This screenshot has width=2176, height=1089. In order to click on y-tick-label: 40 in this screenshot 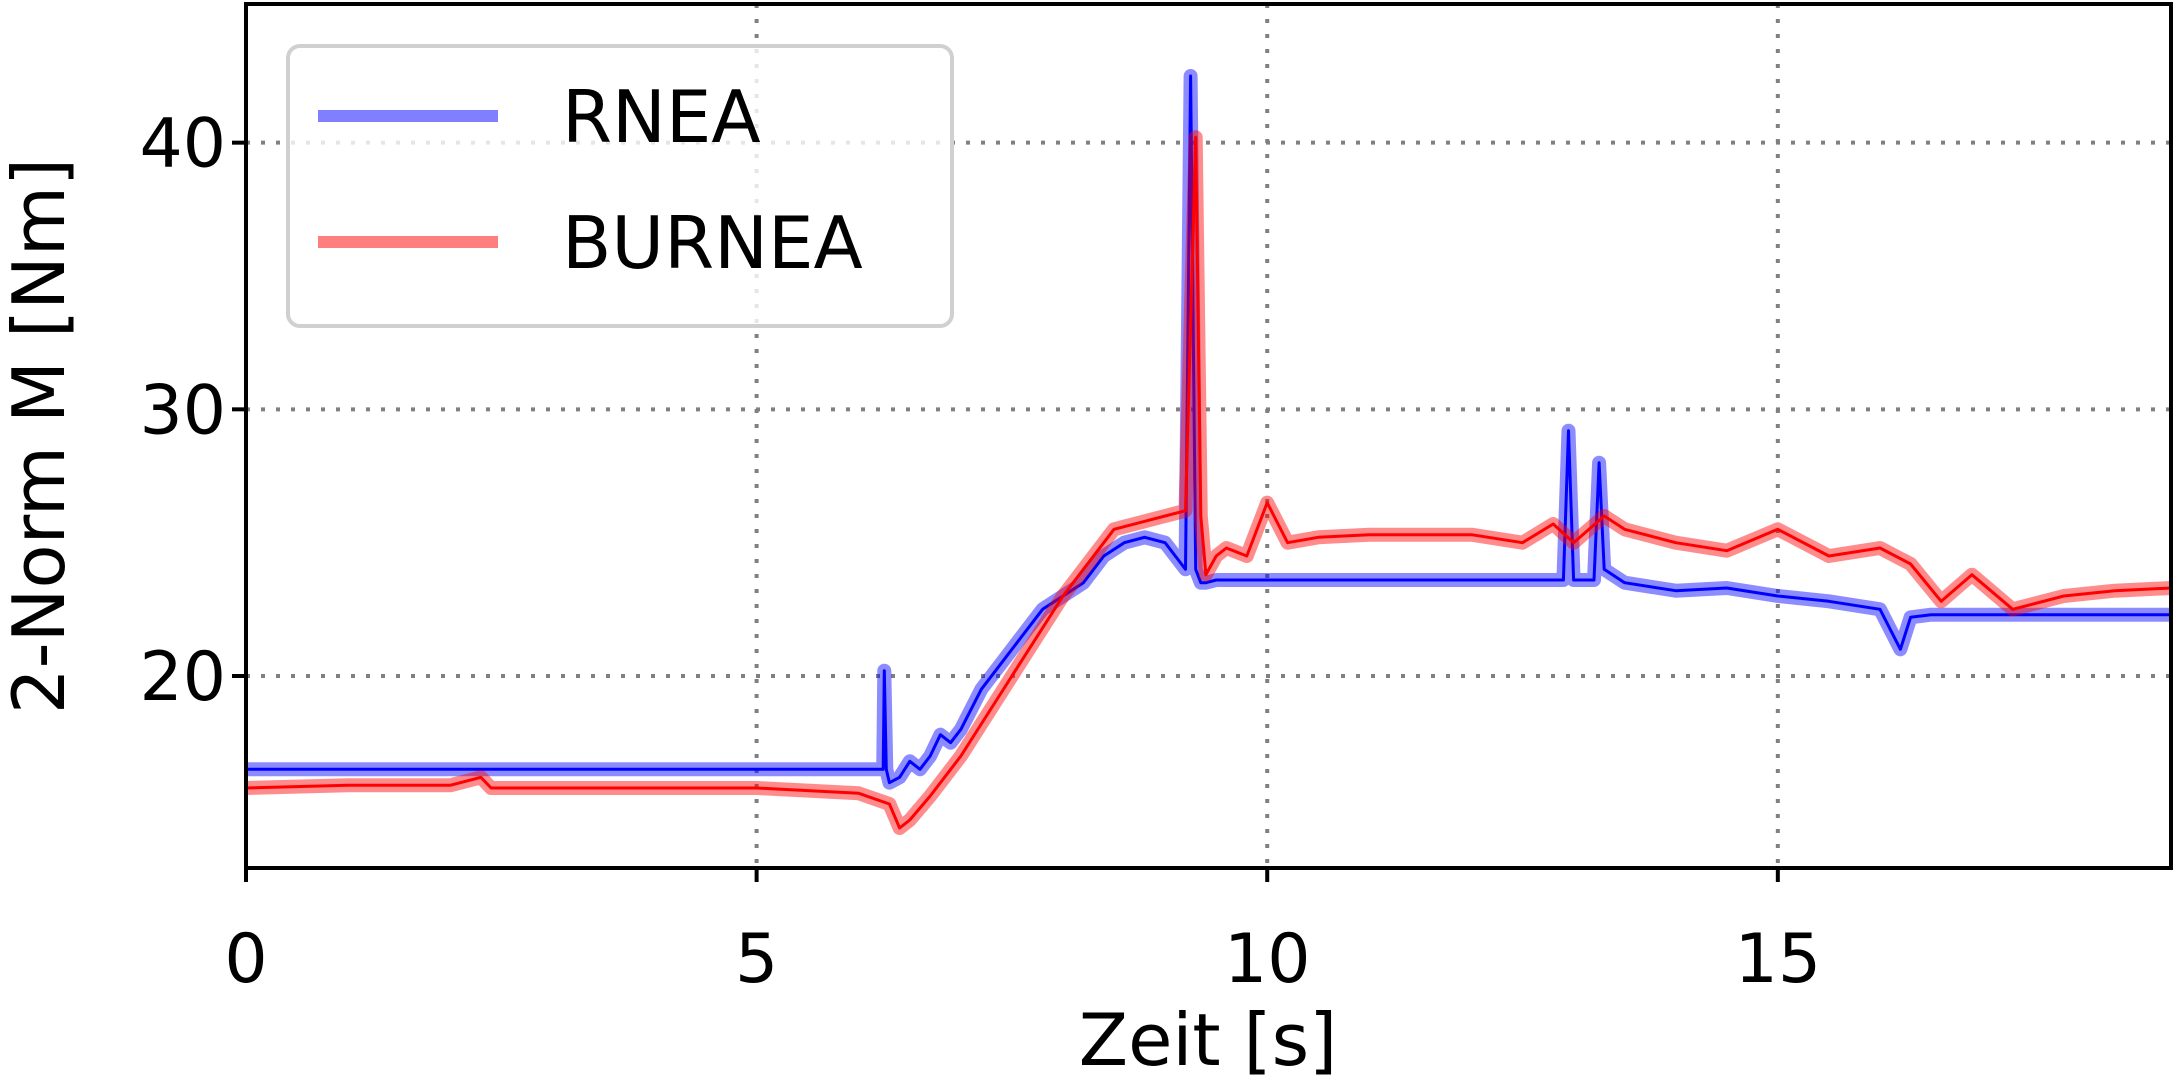, I will do `click(182, 144)`.